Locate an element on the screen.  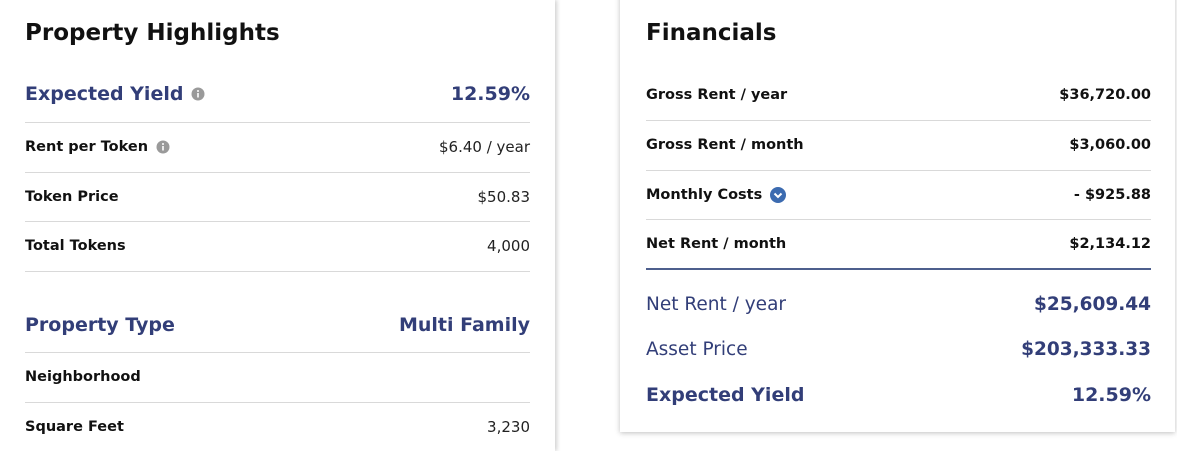
label: Net Rent / month is located at coordinates (716, 244).